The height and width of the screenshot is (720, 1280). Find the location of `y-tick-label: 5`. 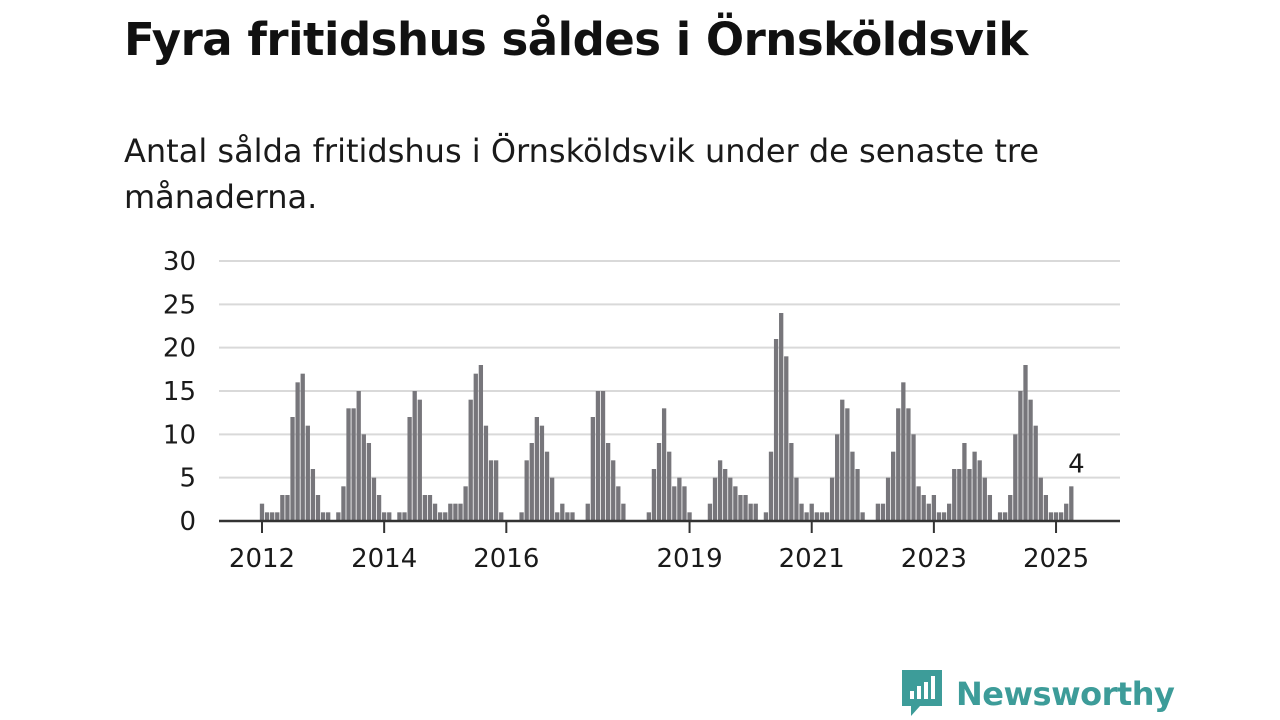

y-tick-label: 5 is located at coordinates (187, 479).